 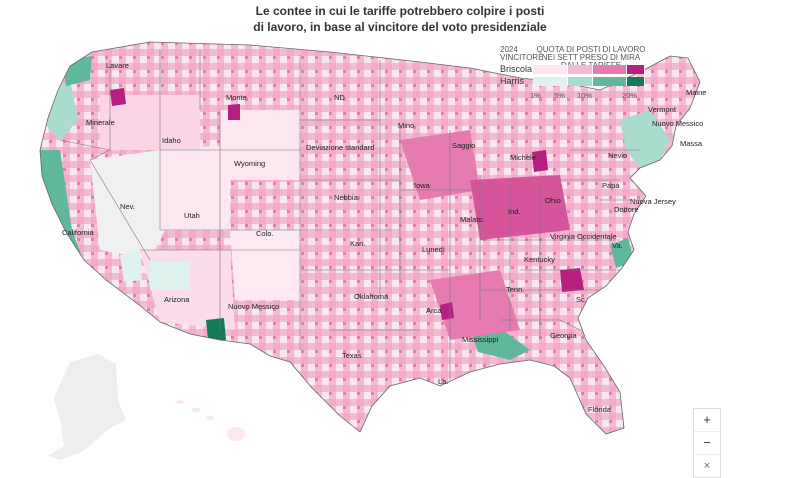 What do you see at coordinates (422, 185) in the screenshot?
I see `label-iowa: Iowa` at bounding box center [422, 185].